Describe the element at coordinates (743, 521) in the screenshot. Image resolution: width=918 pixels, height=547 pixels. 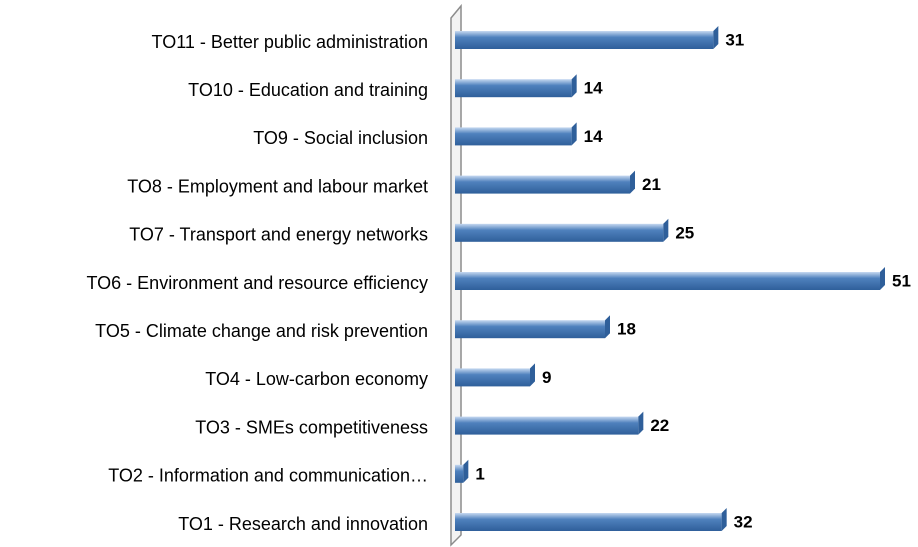
I see `value-label: 32` at that location.